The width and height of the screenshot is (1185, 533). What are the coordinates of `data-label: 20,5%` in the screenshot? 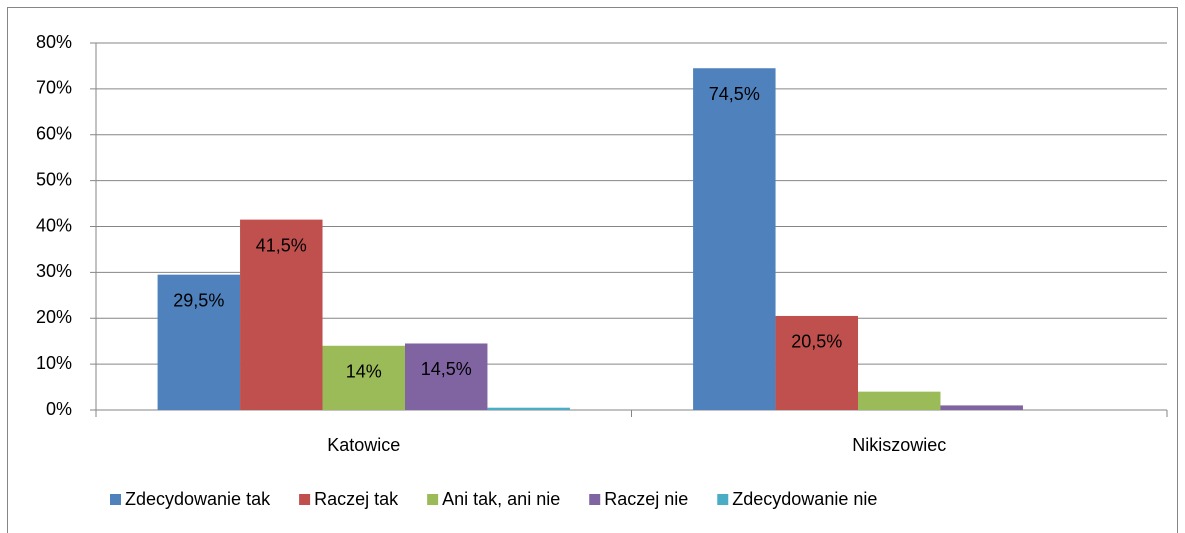 It's located at (816, 342).